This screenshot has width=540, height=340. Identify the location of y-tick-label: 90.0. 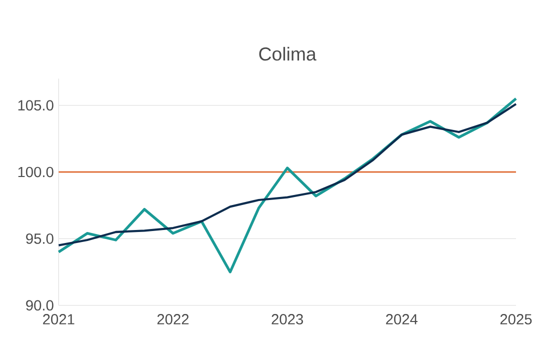
(40, 305).